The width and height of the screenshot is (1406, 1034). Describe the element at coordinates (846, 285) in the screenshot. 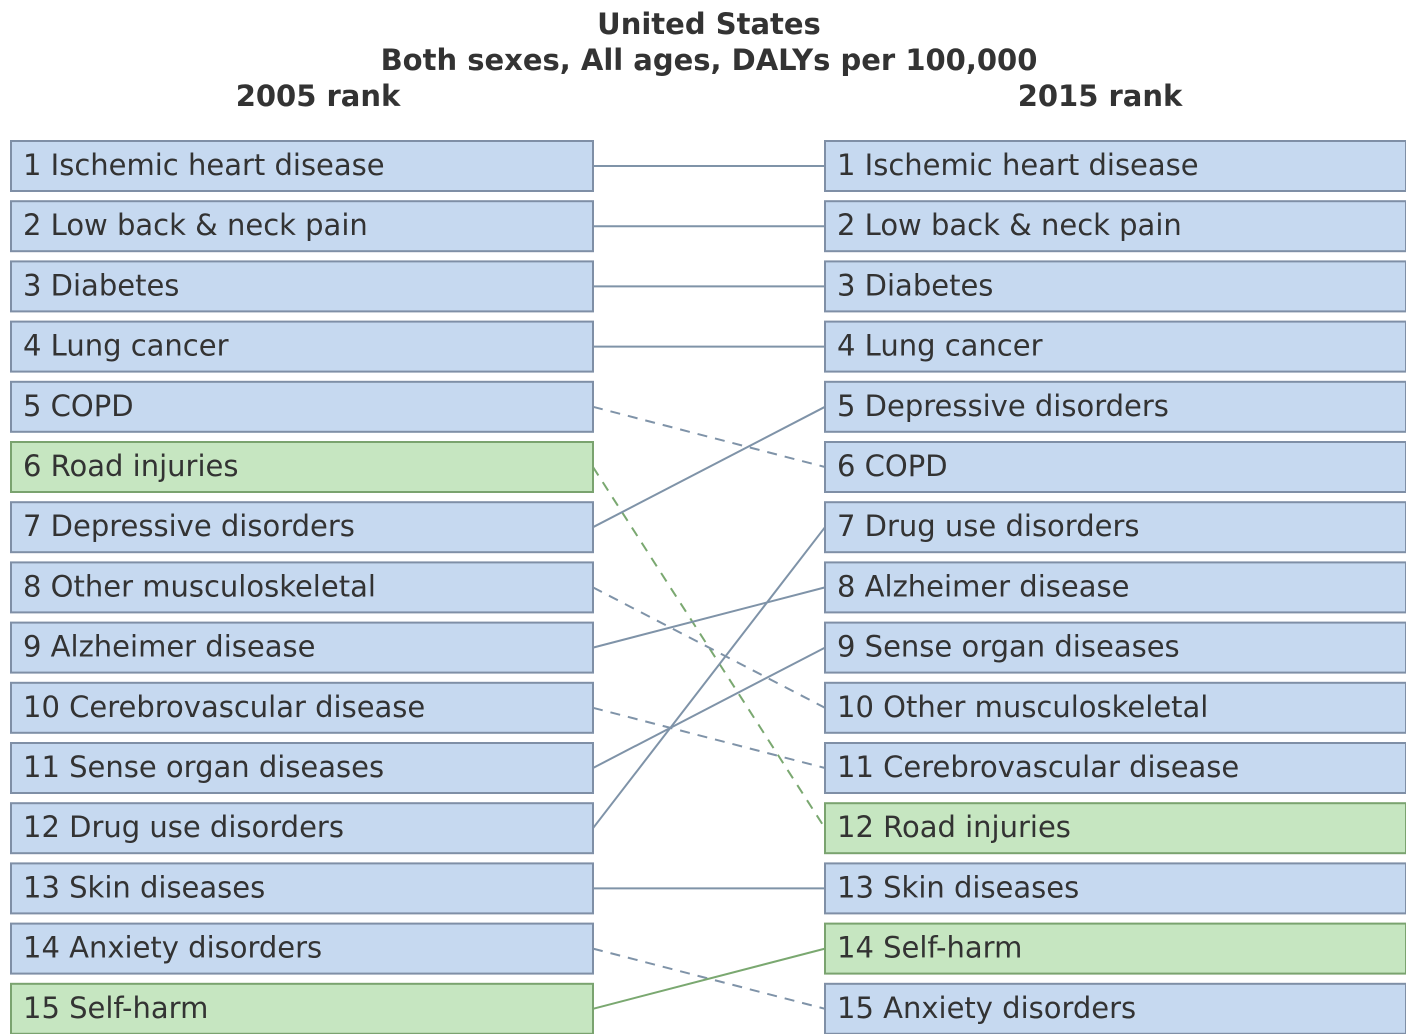

I see `rank-number: 3` at that location.